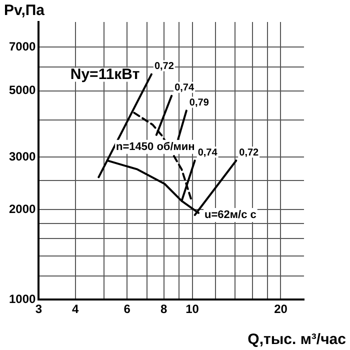  I want to click on y-tick-label: 5000, so click(22, 90).